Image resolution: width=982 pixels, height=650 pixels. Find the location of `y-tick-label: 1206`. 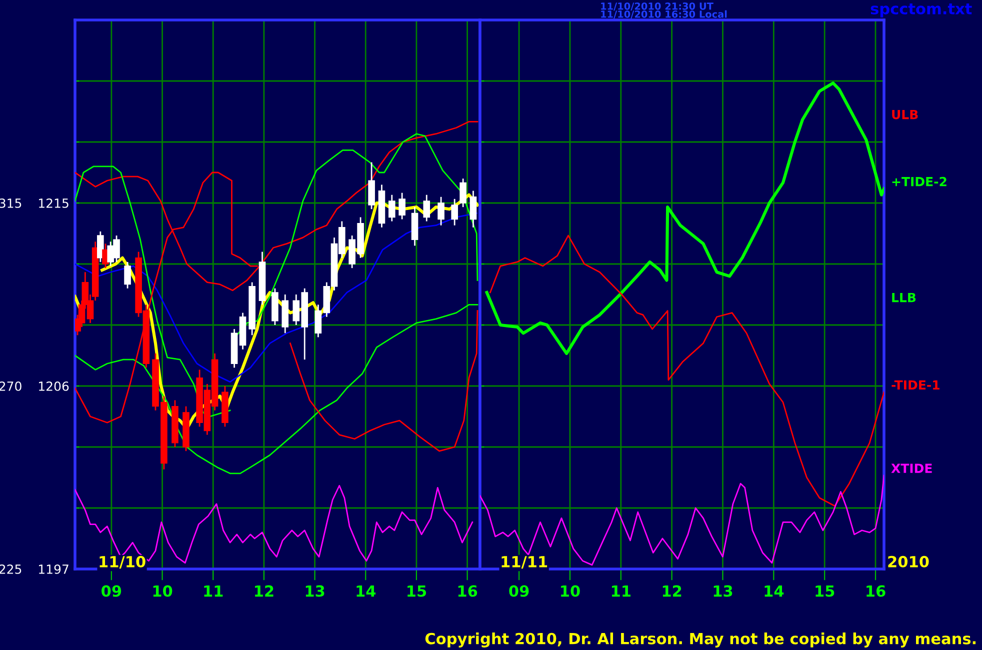

y-tick-label: 1206 is located at coordinates (54, 386).